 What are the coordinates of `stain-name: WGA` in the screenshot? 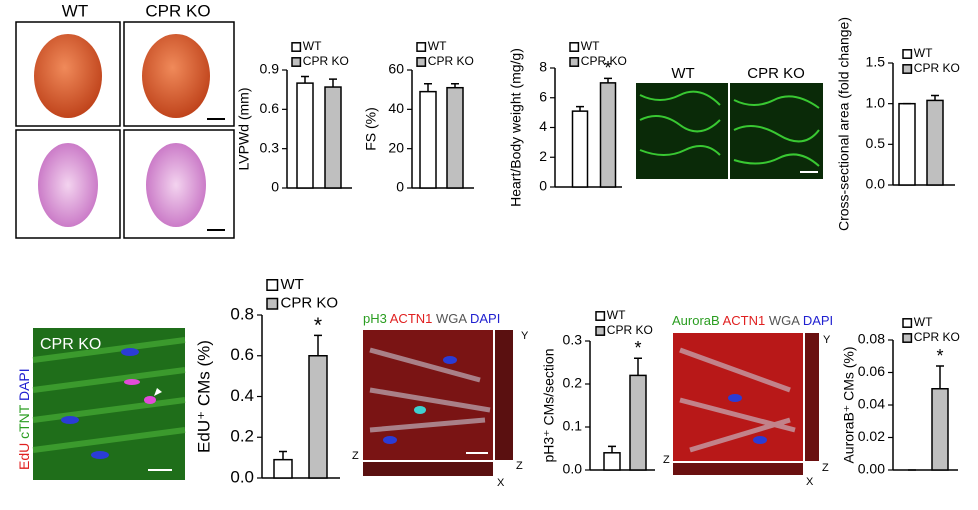 It's located at (784, 320).